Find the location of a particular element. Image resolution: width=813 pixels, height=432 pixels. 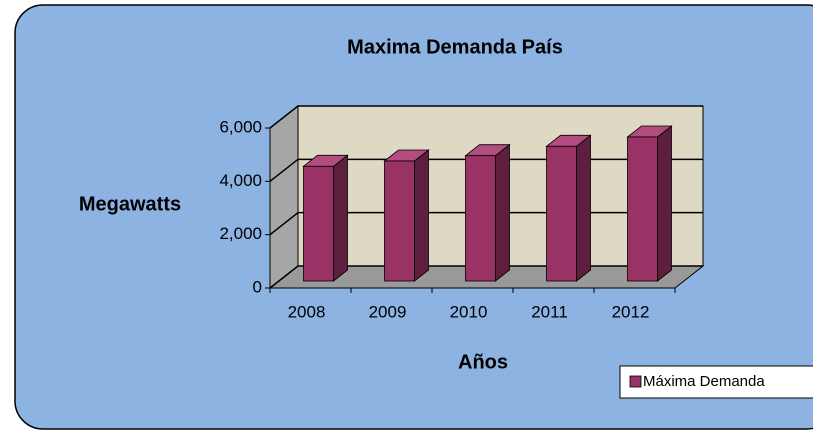

chart-title: Maxima Demanda País is located at coordinates (455, 47).